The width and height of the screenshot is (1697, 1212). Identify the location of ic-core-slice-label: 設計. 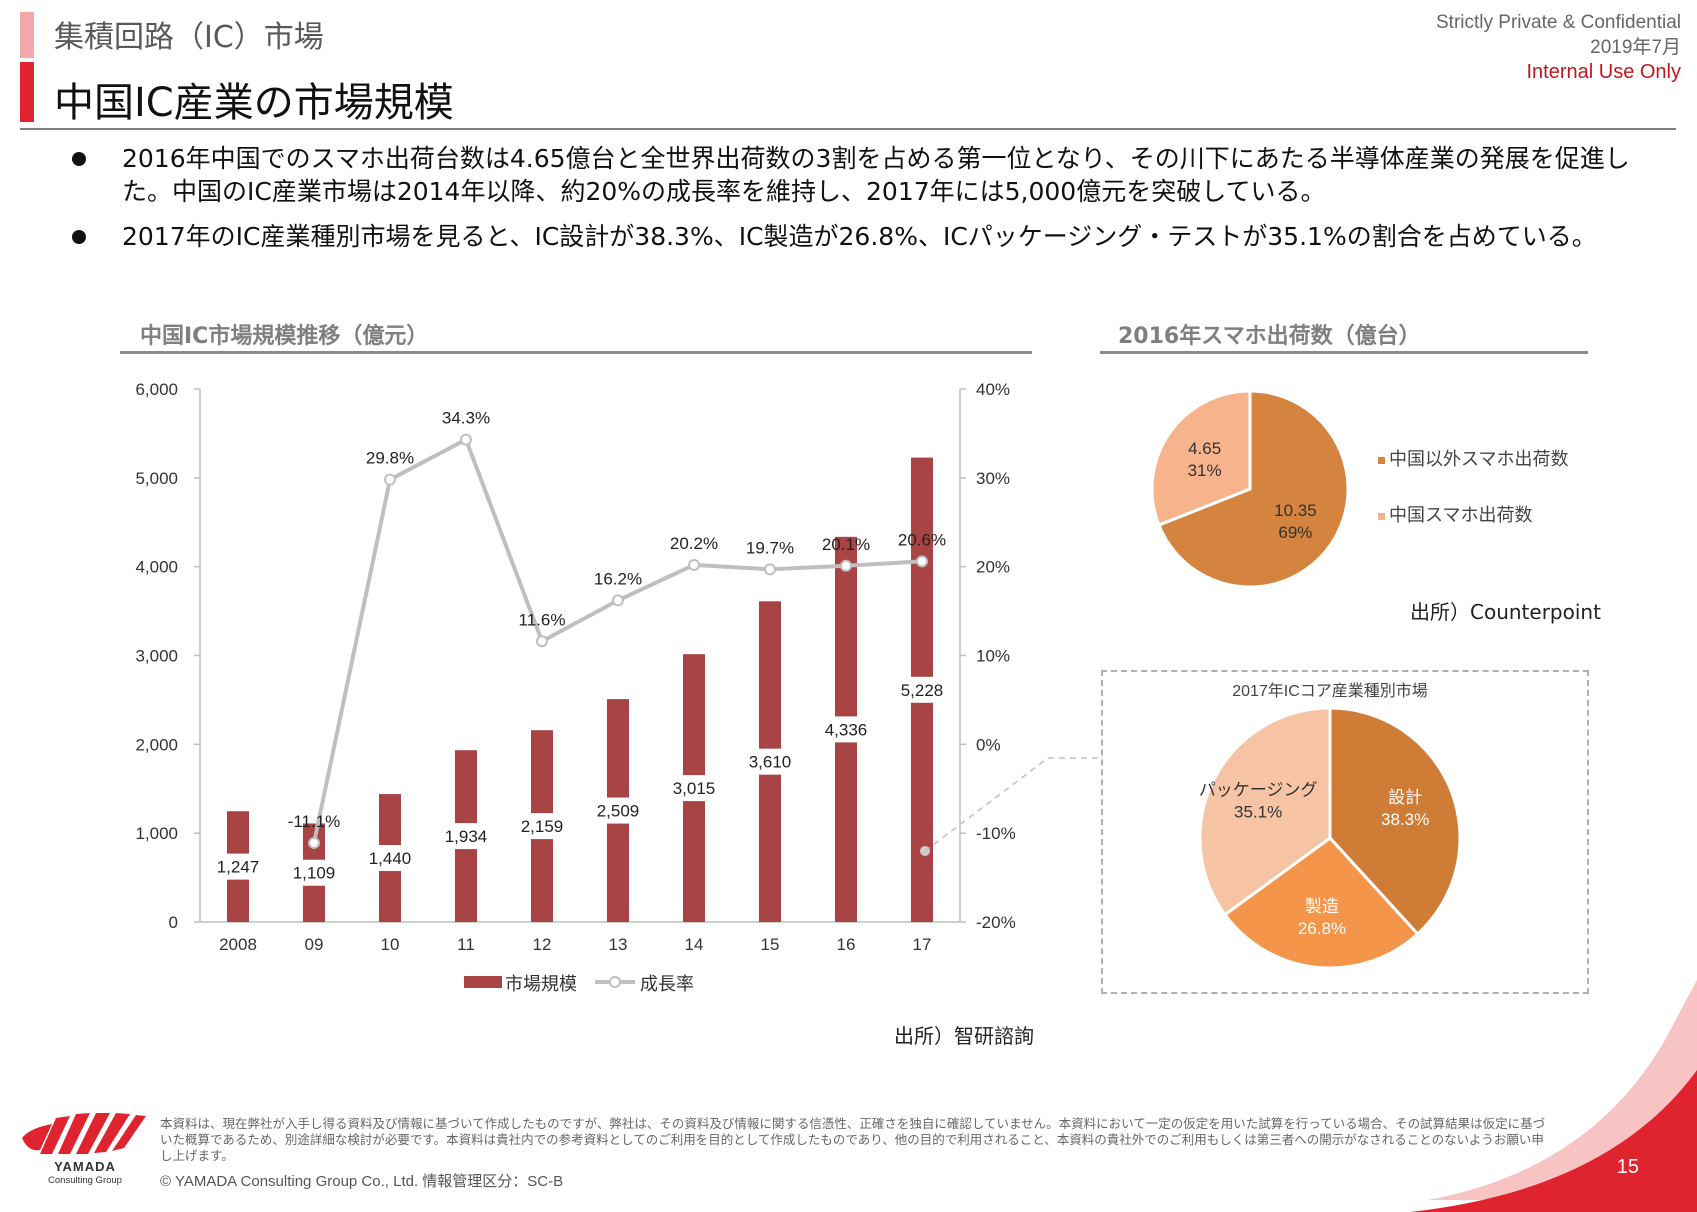
(1405, 797).